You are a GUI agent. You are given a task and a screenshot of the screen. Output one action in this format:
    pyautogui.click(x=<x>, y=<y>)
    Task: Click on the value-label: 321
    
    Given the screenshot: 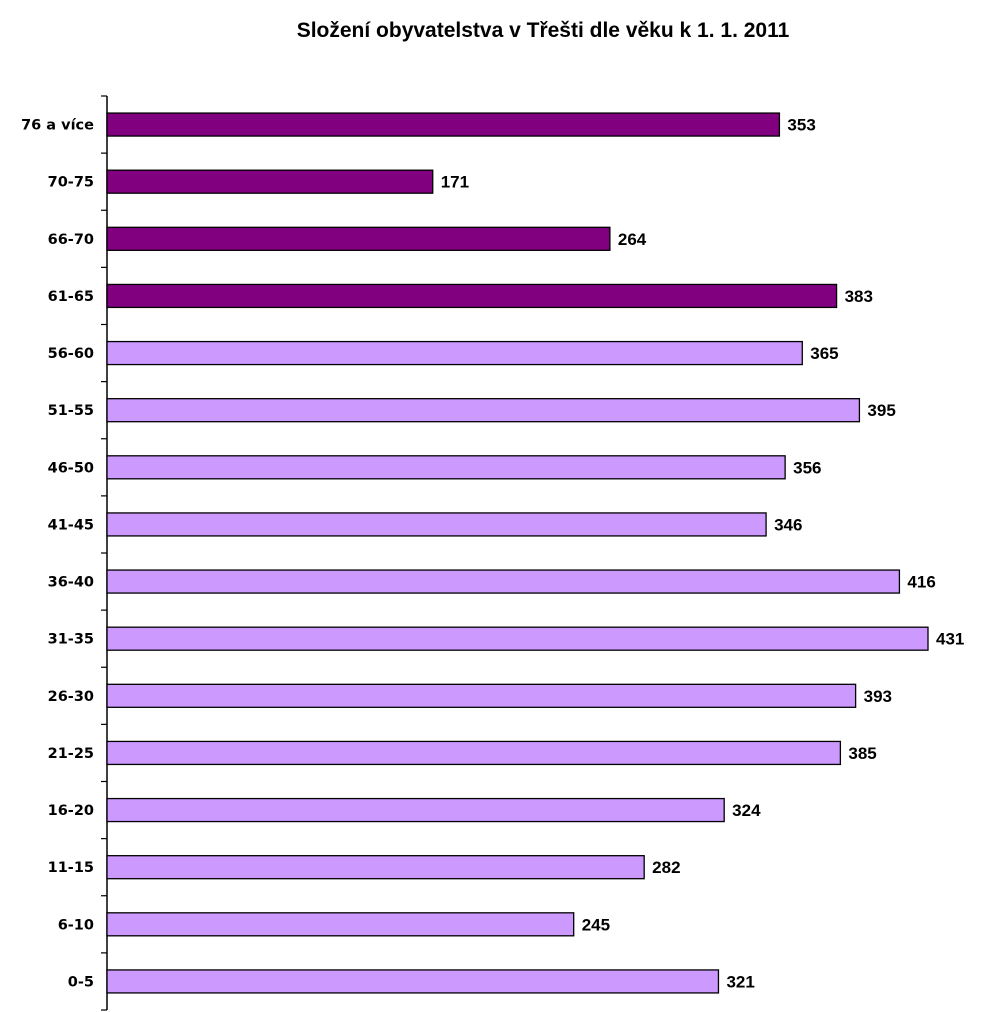 What is the action you would take?
    pyautogui.click(x=740, y=981)
    